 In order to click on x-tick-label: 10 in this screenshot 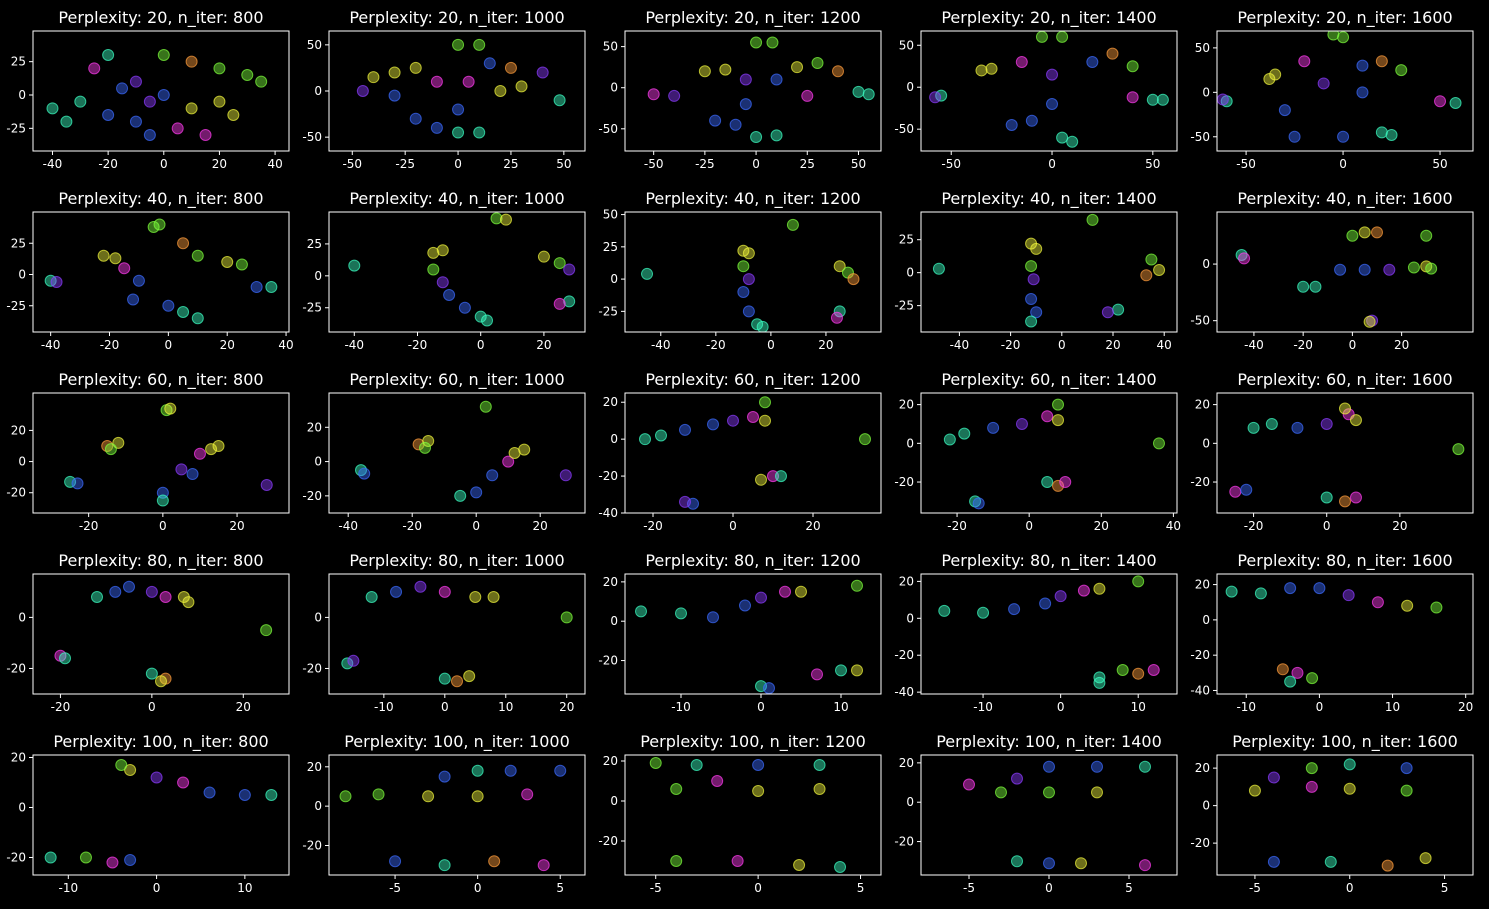, I will do `click(840, 707)`.